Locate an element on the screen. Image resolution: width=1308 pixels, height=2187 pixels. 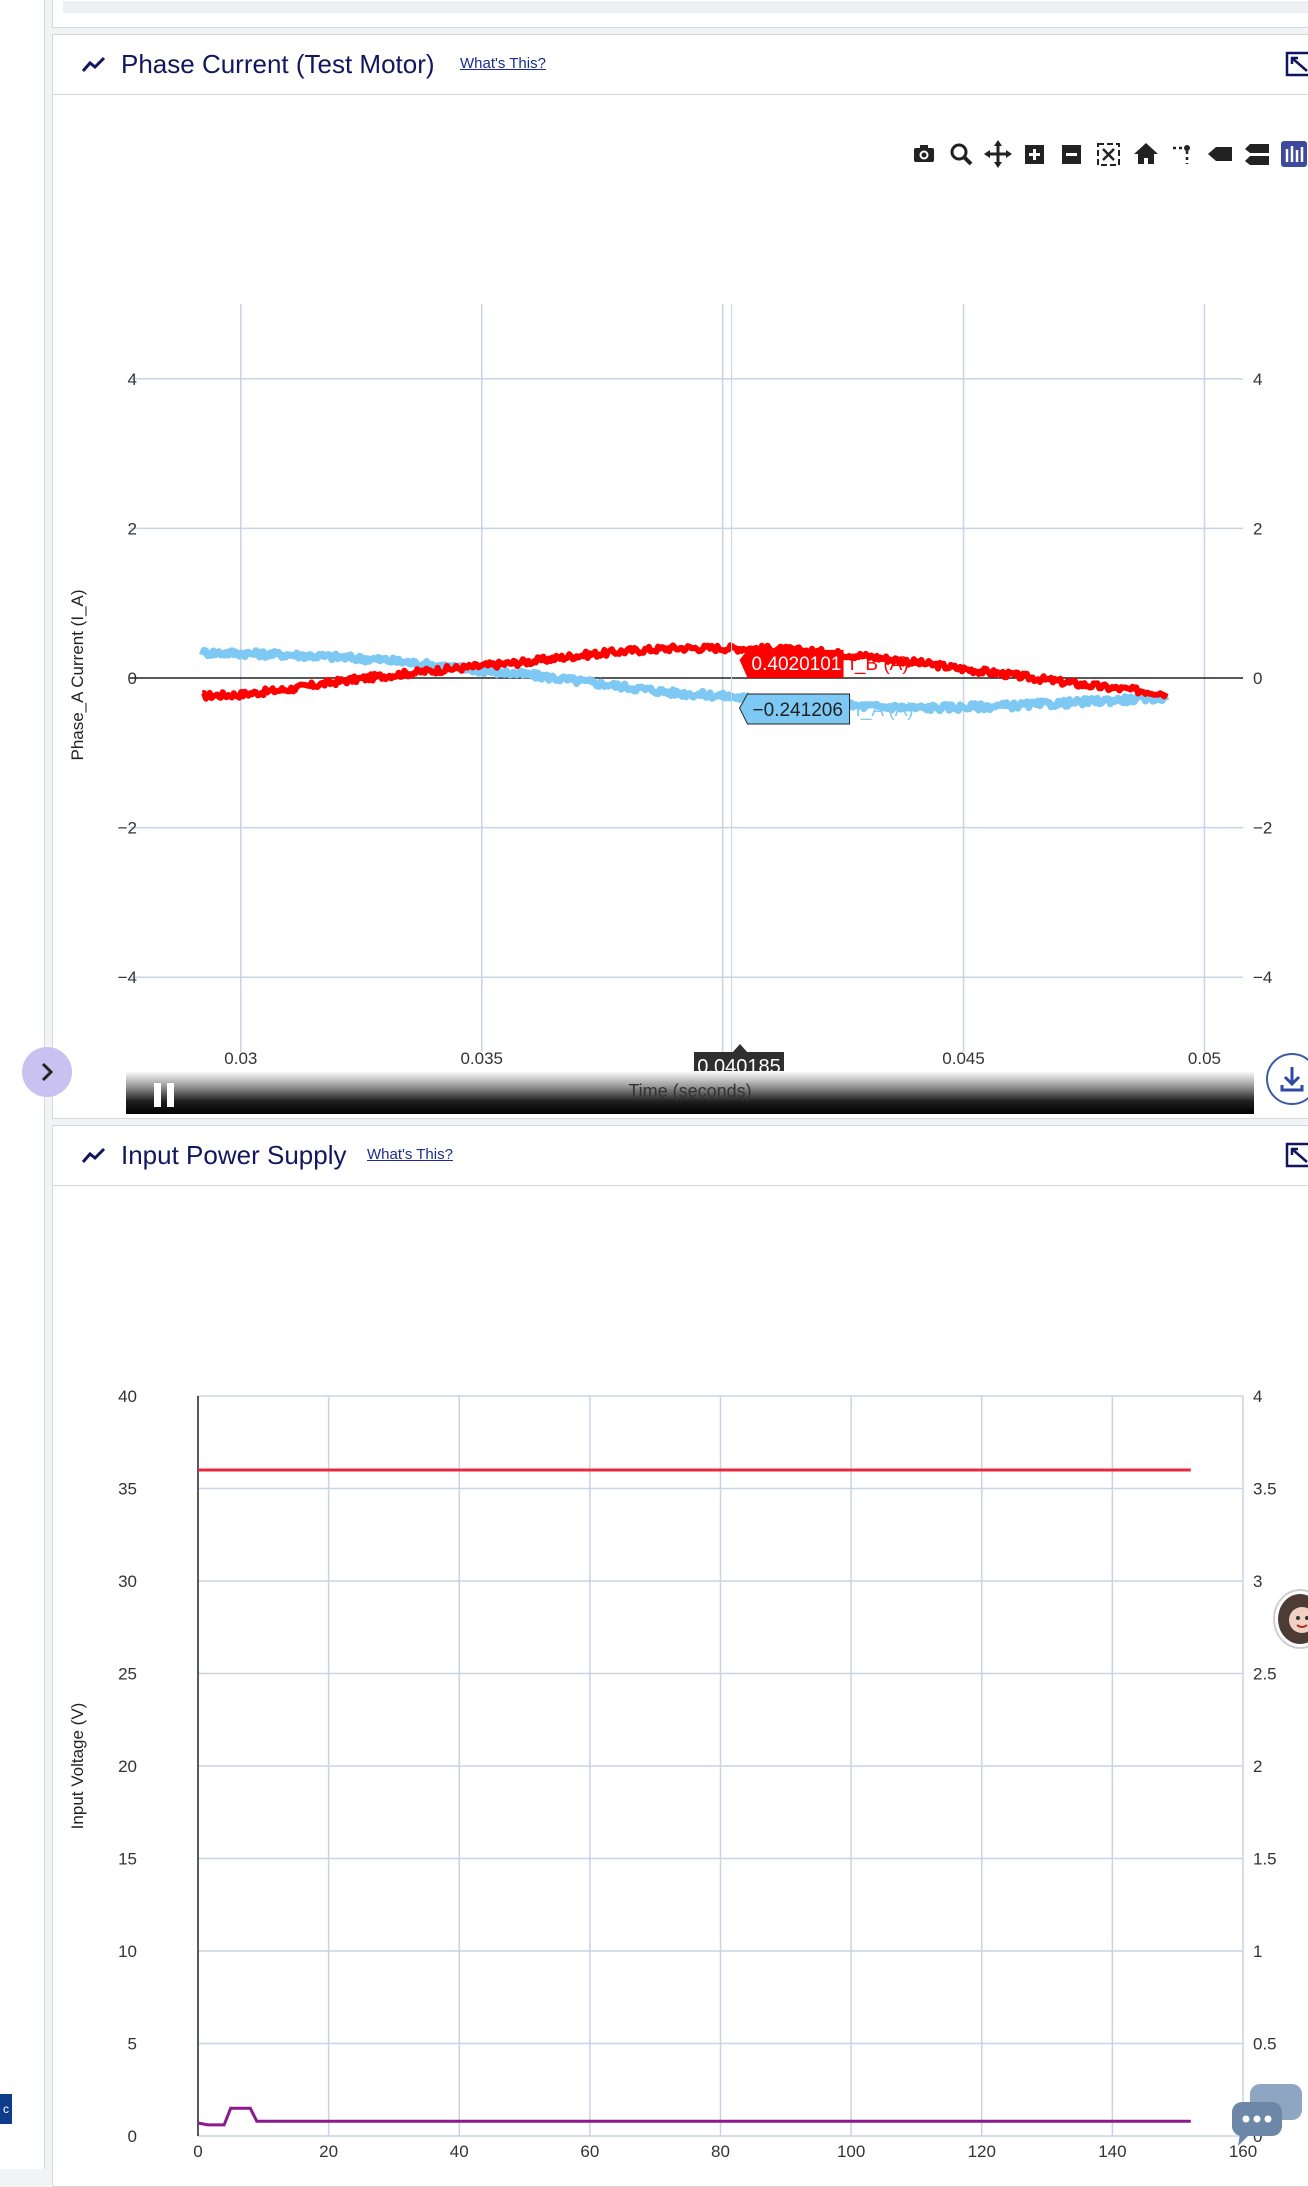
x-tick-label: 40 is located at coordinates (459, 2151).